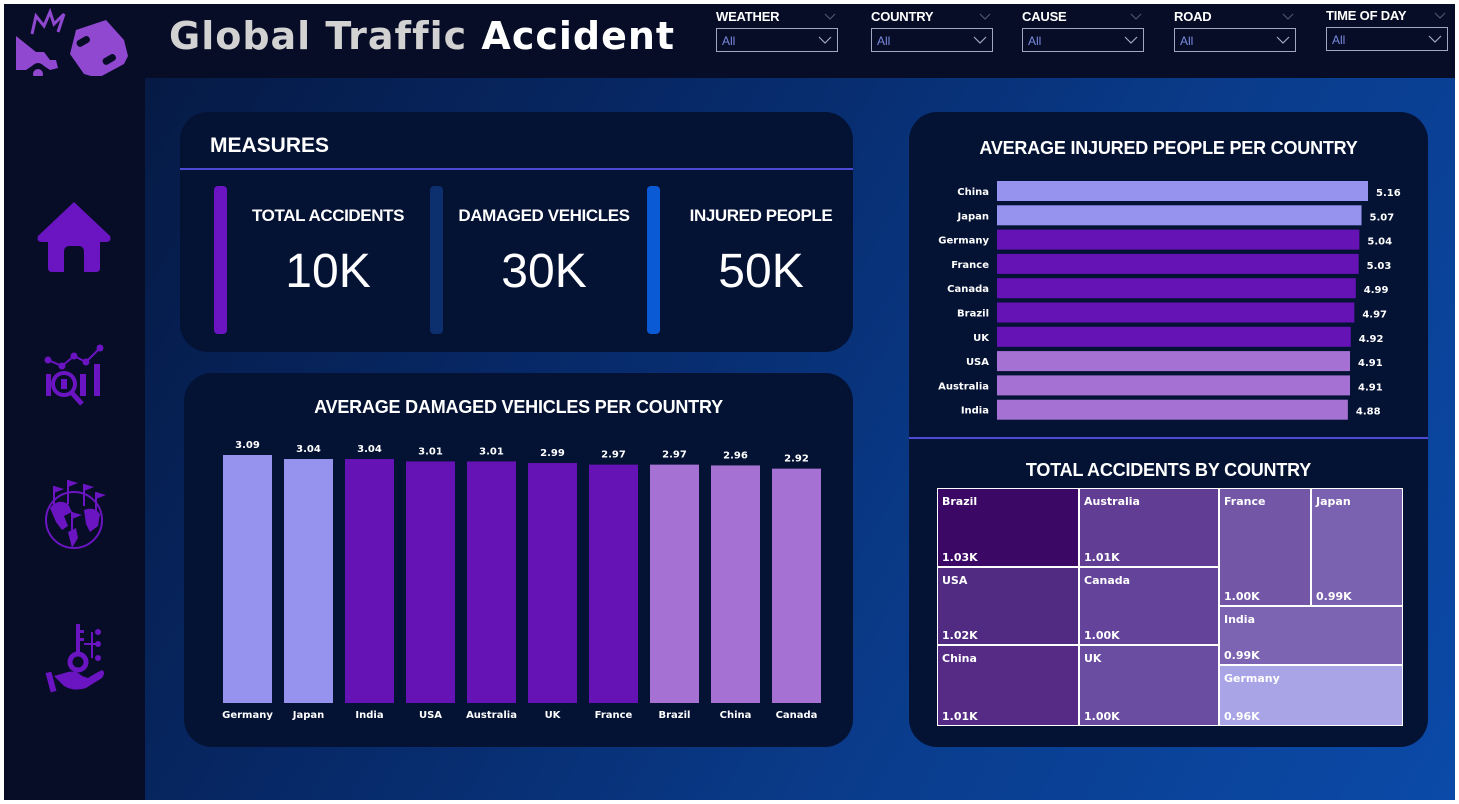 The image size is (1459, 804). Describe the element at coordinates (1102, 557) in the screenshot. I see `tile-value: 1.01K` at that location.